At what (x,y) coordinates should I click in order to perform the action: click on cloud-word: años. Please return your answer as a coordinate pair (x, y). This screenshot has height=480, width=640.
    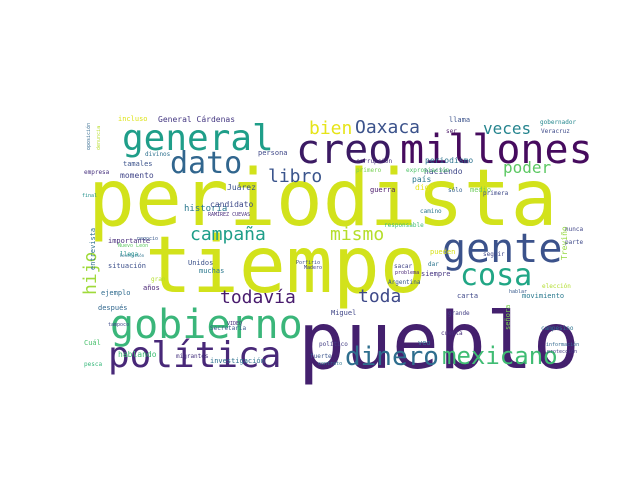
    Looking at the image, I should click on (151, 288).